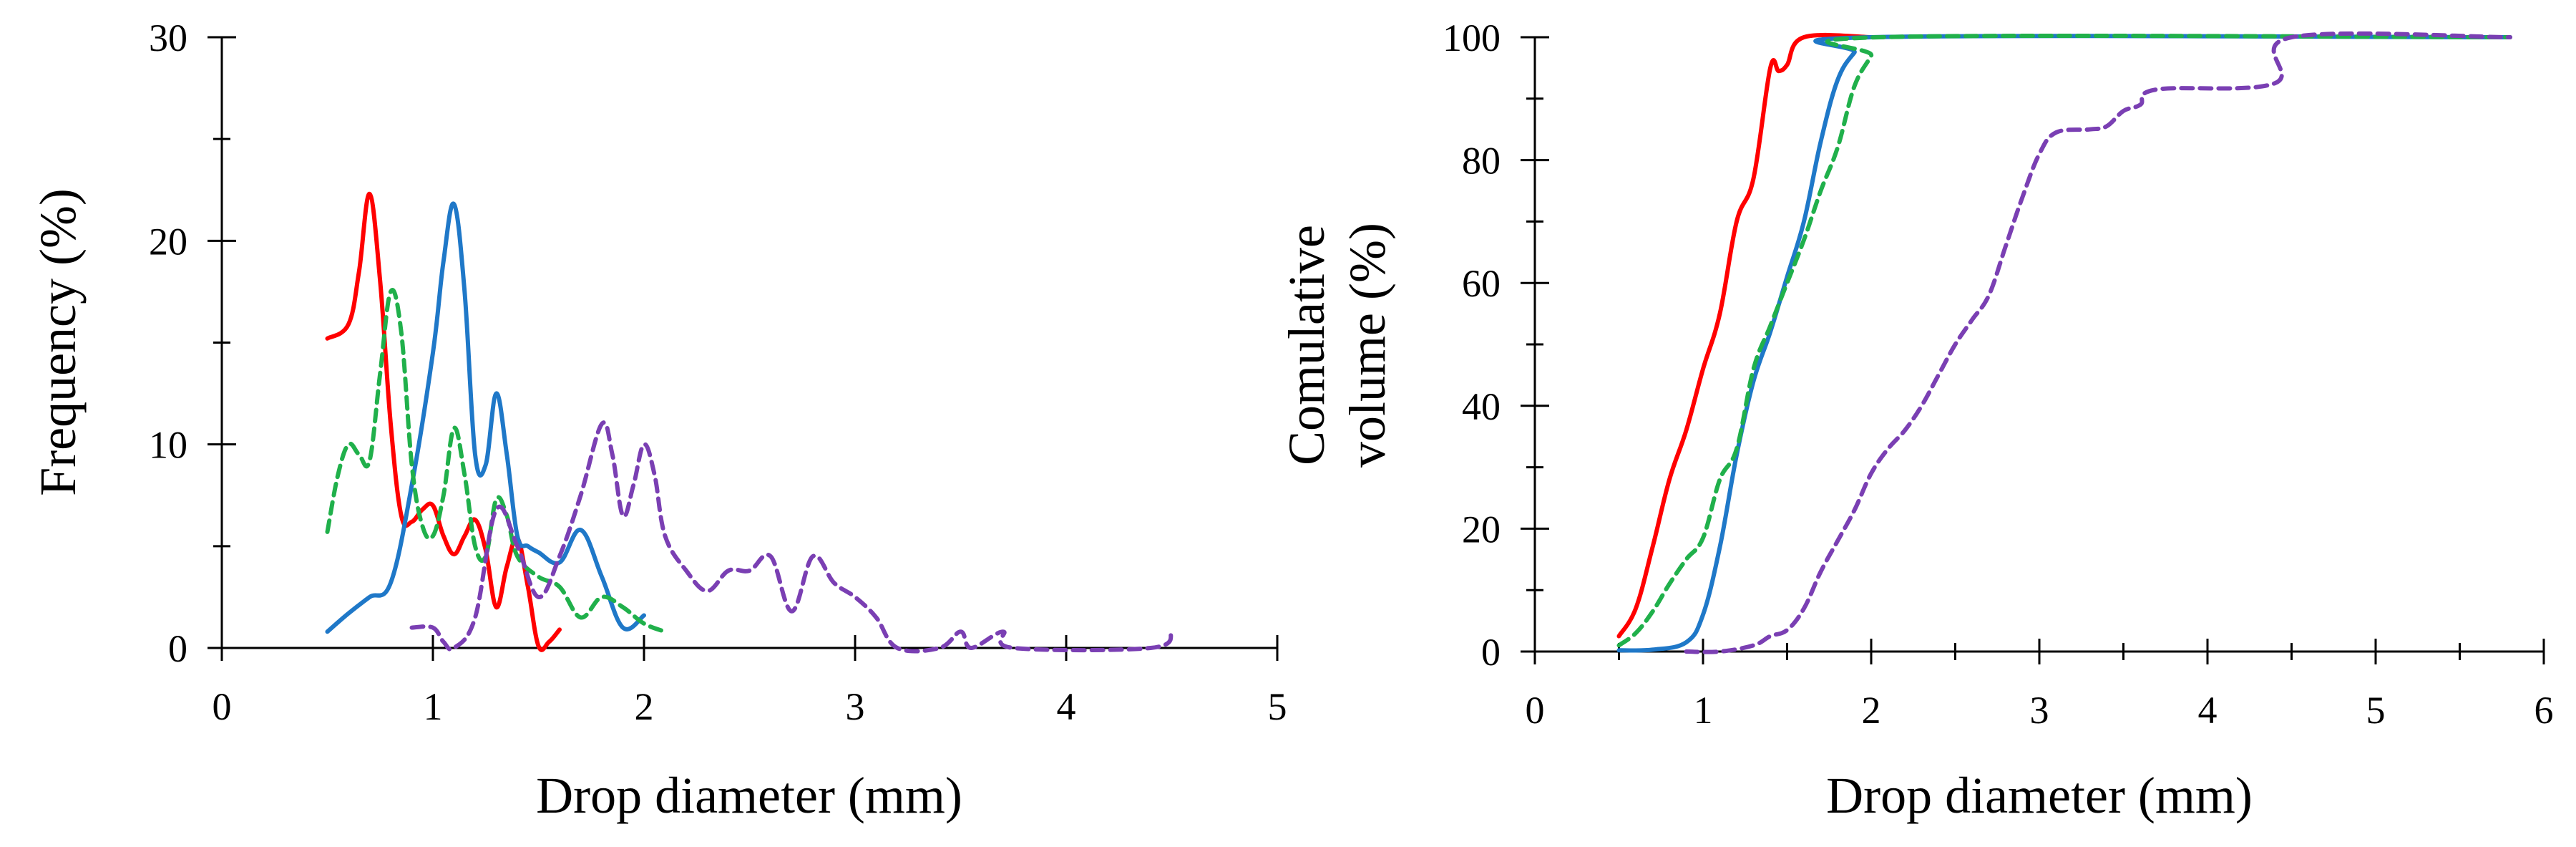 The width and height of the screenshot is (2576, 847). What do you see at coordinates (168, 37) in the screenshot?
I see `y-tick-label: 30` at bounding box center [168, 37].